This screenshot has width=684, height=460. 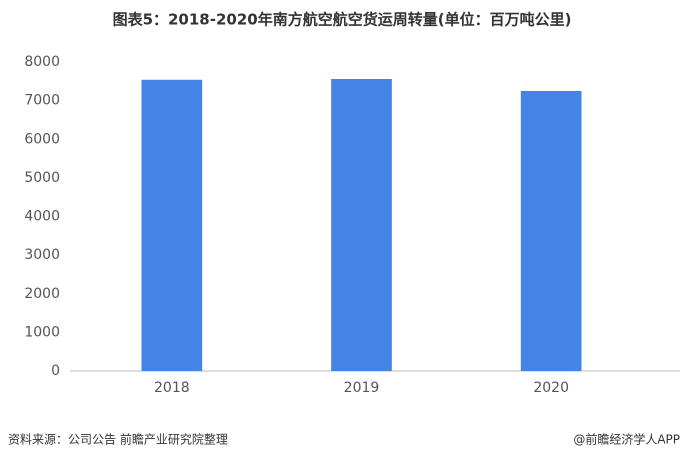 What do you see at coordinates (42, 217) in the screenshot?
I see `y-tick-label: 4000` at bounding box center [42, 217].